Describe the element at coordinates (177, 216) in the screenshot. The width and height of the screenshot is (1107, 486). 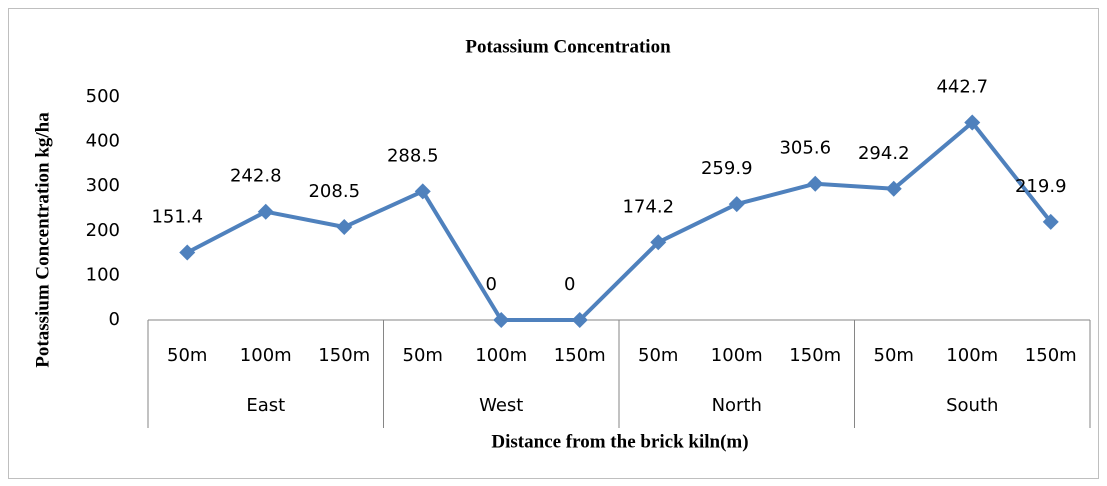
I see `data-label: 151.4` at that location.